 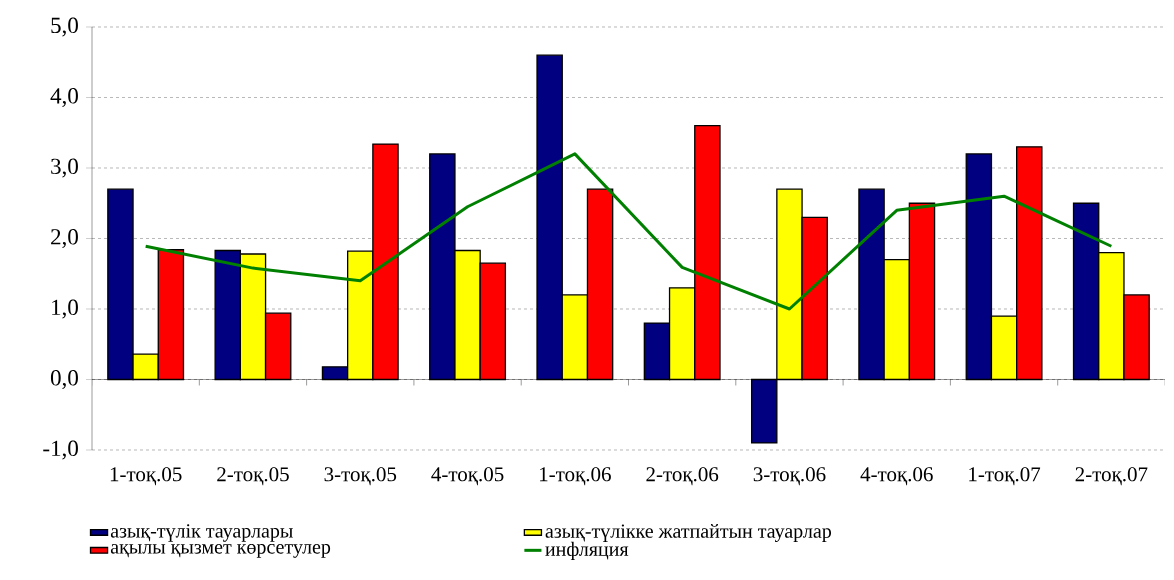 What do you see at coordinates (146, 476) in the screenshot?
I see `x-tick-label: 1-тоқ.05` at bounding box center [146, 476].